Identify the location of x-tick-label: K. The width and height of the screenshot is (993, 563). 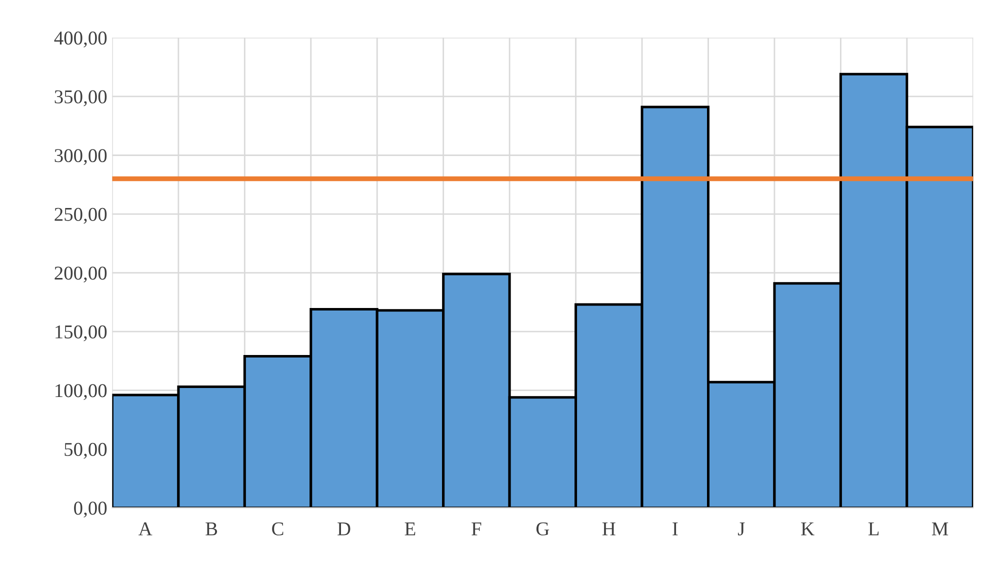
(807, 529).